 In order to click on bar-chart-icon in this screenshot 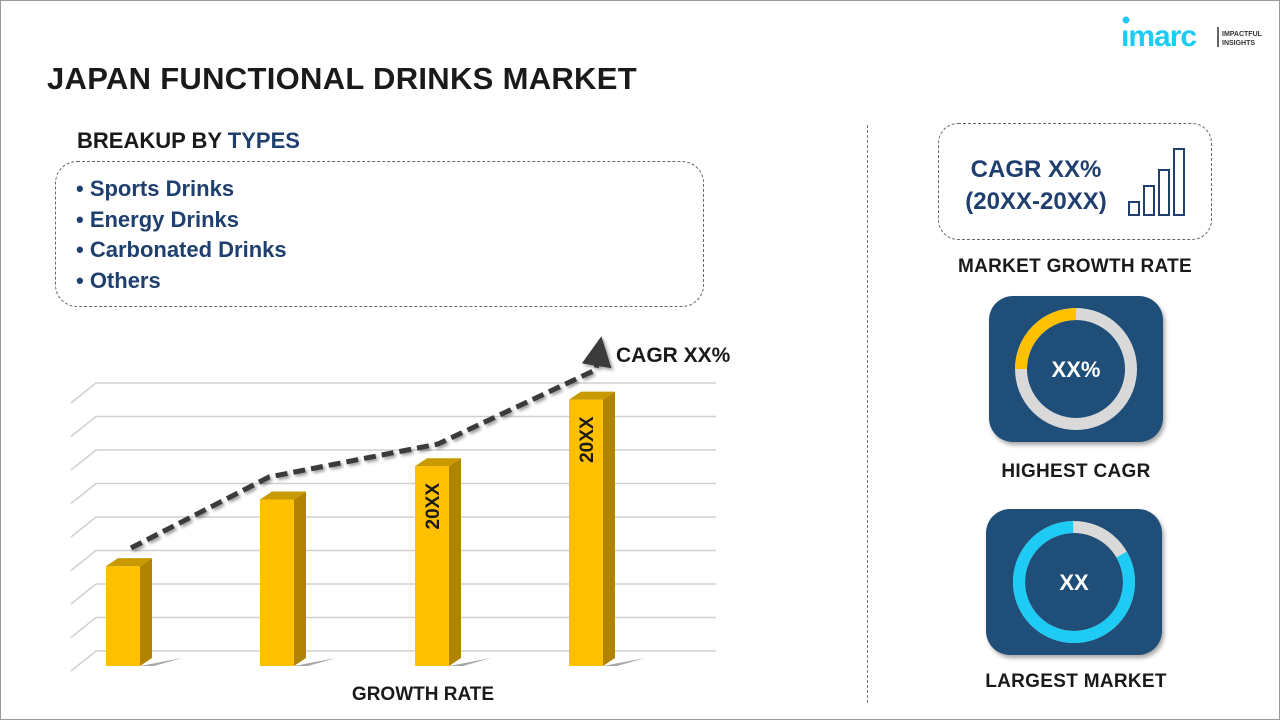, I will do `click(1156, 182)`.